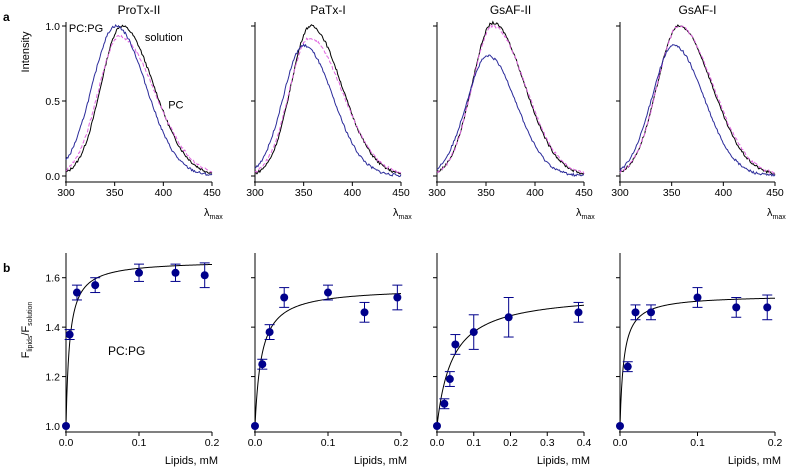 This screenshot has width=787, height=475. I want to click on label-pc: PC, so click(175, 106).